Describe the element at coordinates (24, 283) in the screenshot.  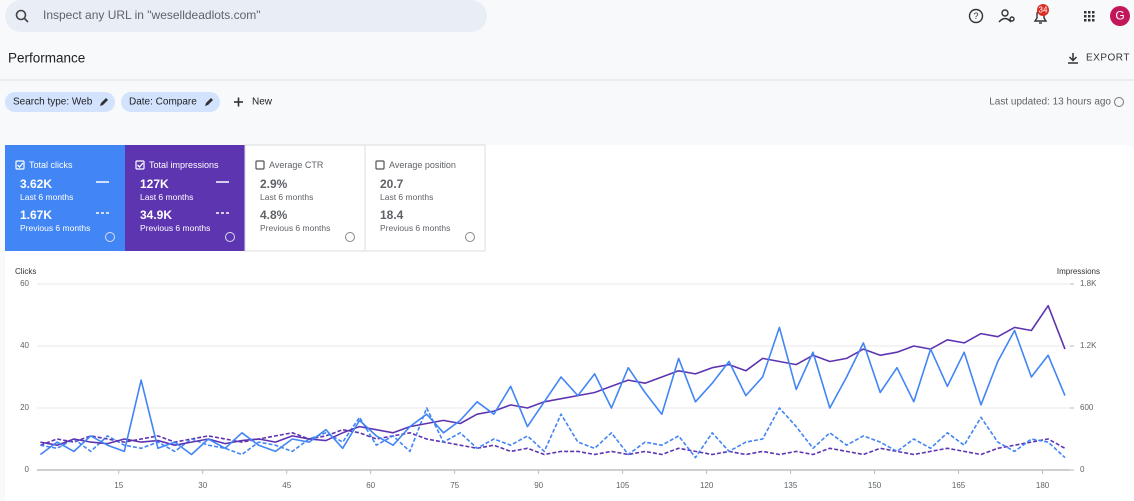
I see `y-tick-label: 60` at that location.